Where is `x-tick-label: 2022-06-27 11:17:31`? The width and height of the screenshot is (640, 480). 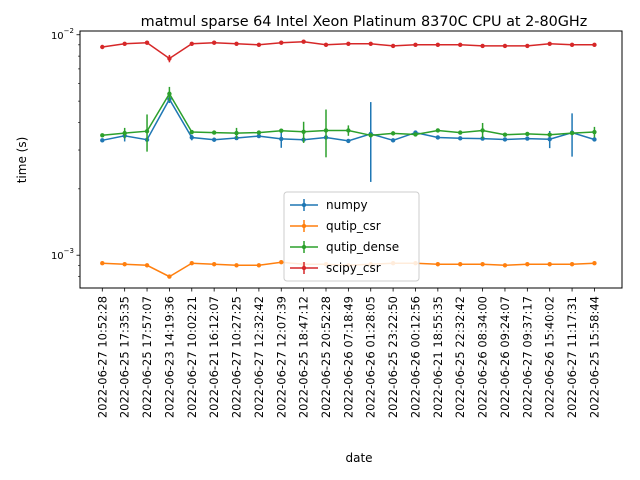
x-tick-label: 2022-06-27 11:17:31 is located at coordinates (572, 357).